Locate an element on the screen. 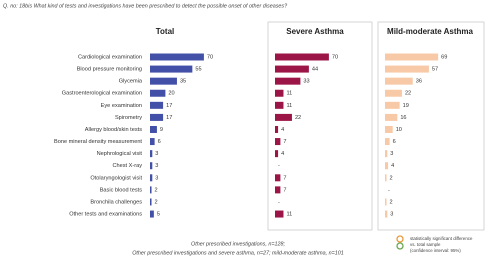 This screenshot has width=500, height=276. significance-note: statistically significant difference is located at coordinates (441, 238).